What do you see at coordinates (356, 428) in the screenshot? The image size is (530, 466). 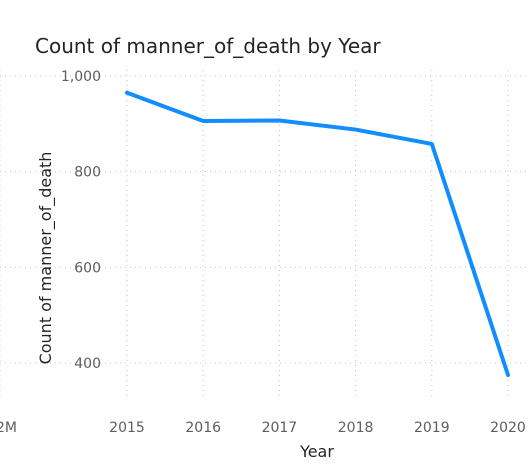 I see `x-tick-label: 2018` at bounding box center [356, 428].